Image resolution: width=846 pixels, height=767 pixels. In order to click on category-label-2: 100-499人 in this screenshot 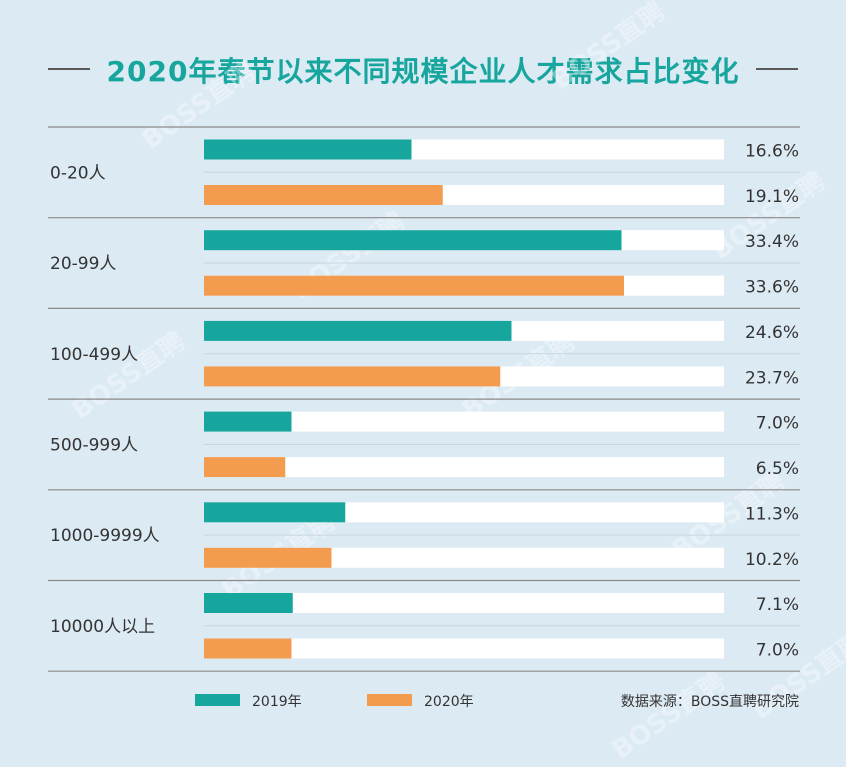, I will do `click(94, 355)`.